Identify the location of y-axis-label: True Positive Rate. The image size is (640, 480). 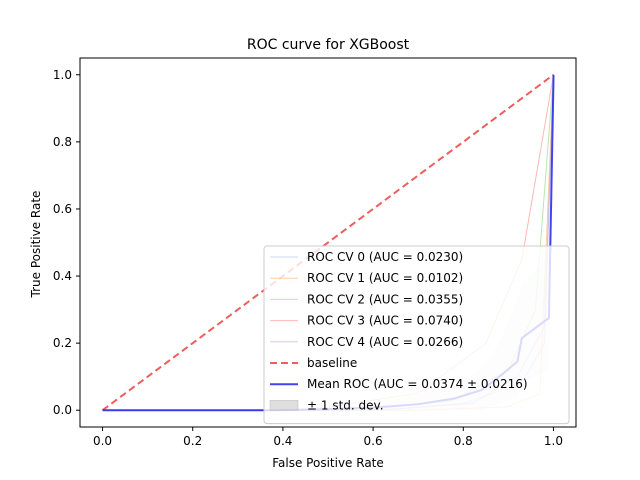
(36, 245).